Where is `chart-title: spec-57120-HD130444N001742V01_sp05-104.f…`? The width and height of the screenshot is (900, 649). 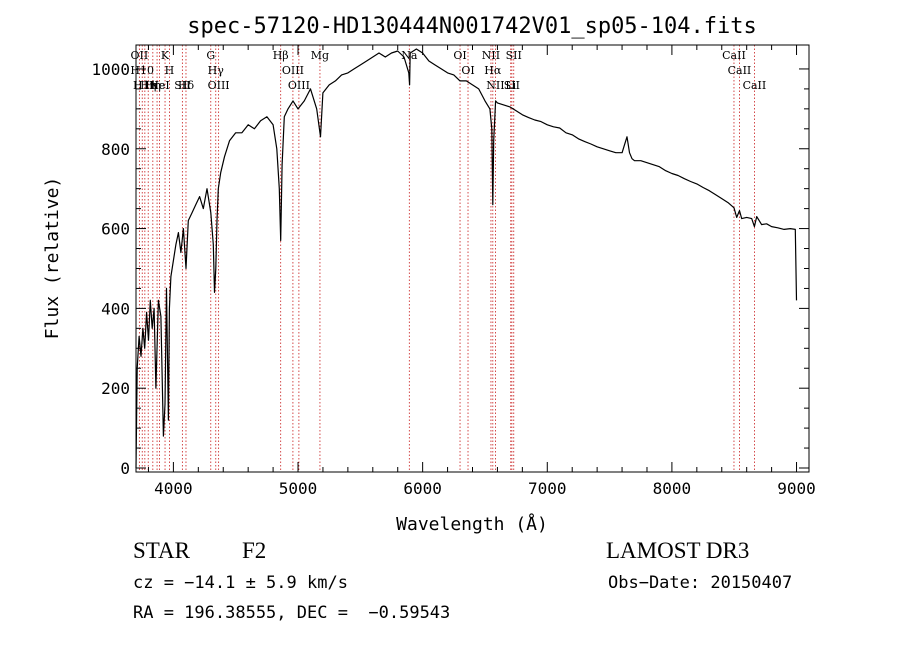
chart-title: spec-57120-HD130444N001742V01_sp05-104.f… is located at coordinates (472, 26).